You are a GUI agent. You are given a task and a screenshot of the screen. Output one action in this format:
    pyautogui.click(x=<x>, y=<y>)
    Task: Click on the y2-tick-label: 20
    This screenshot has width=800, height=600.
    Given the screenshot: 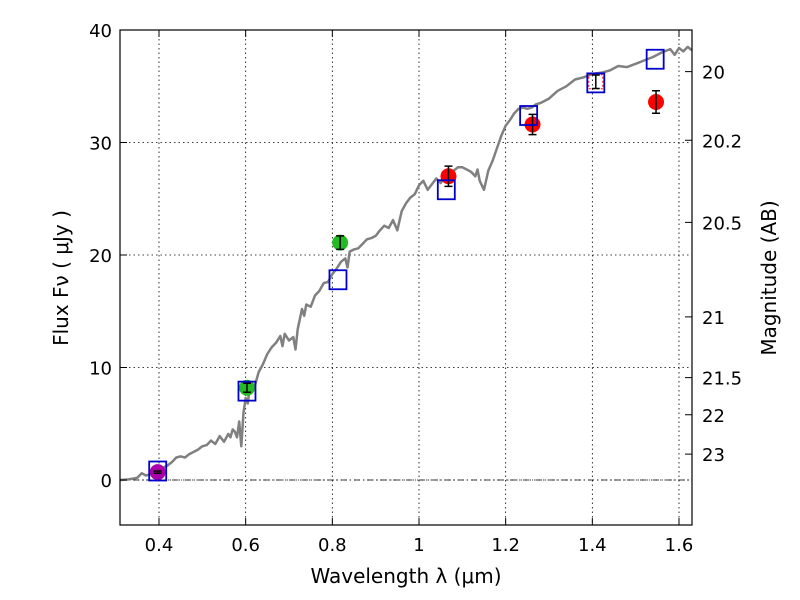 What is the action you would take?
    pyautogui.click(x=713, y=73)
    